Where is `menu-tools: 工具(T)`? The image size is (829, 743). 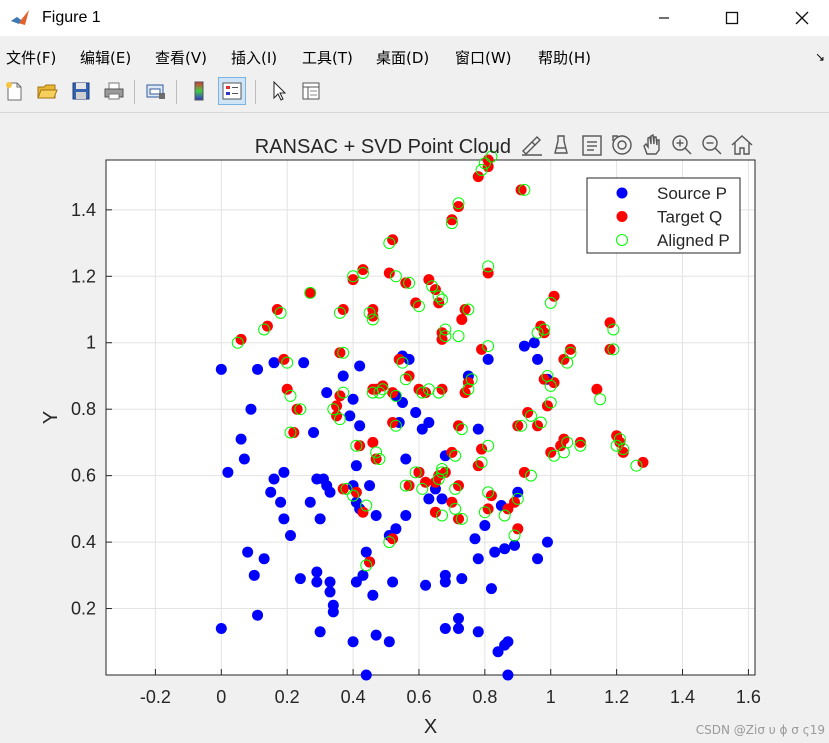
menu-tools: 工具(T) is located at coordinates (327, 58).